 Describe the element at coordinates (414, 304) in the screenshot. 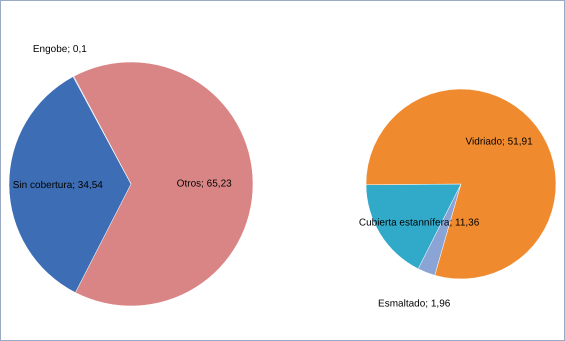

I see `slice-label: Esmaltado; 1,96` at that location.